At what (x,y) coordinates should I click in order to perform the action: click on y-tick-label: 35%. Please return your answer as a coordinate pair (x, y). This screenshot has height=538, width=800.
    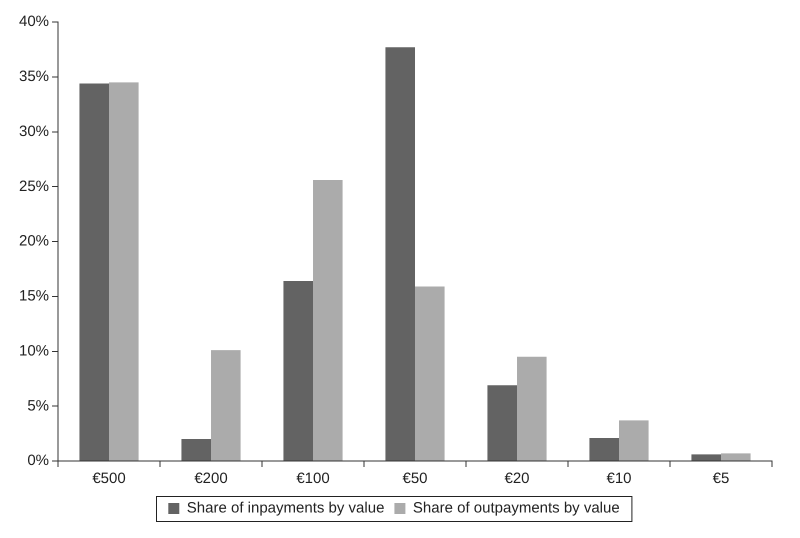
    Looking at the image, I should click on (34, 77).